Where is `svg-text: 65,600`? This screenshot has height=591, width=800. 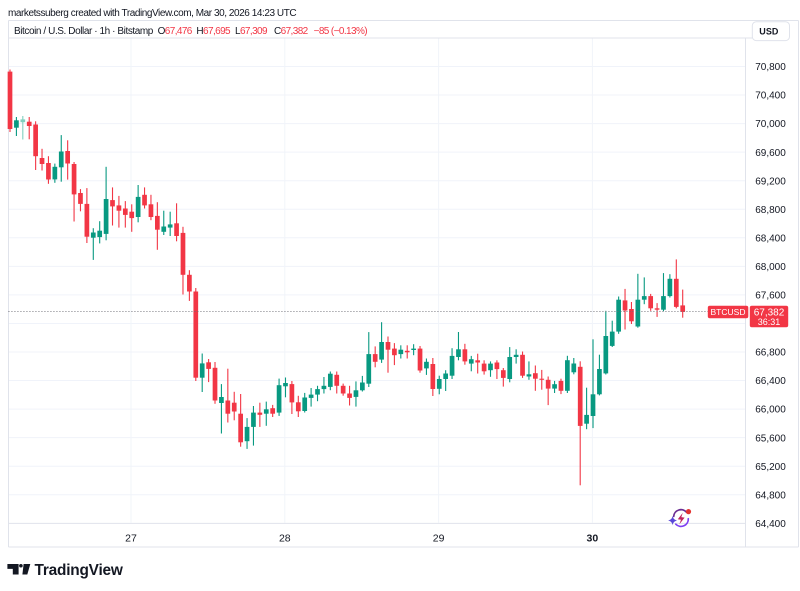 svg-text: 65,600 is located at coordinates (770, 438).